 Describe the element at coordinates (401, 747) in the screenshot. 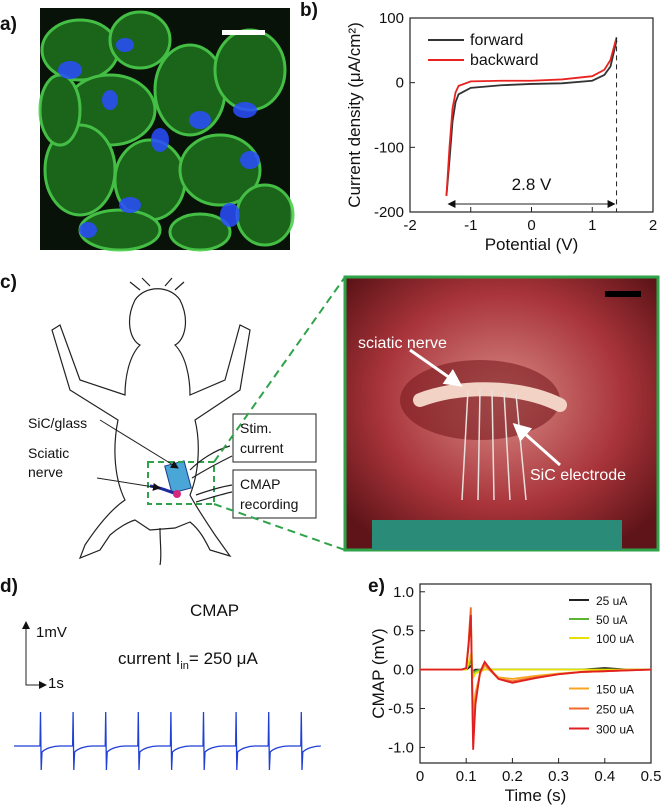

I see `y-tick-label: -1.0` at that location.